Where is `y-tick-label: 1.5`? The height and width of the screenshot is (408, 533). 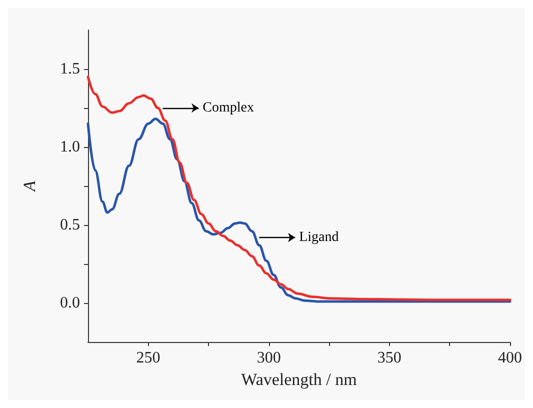
y-tick-label: 1.5 is located at coordinates (70, 69).